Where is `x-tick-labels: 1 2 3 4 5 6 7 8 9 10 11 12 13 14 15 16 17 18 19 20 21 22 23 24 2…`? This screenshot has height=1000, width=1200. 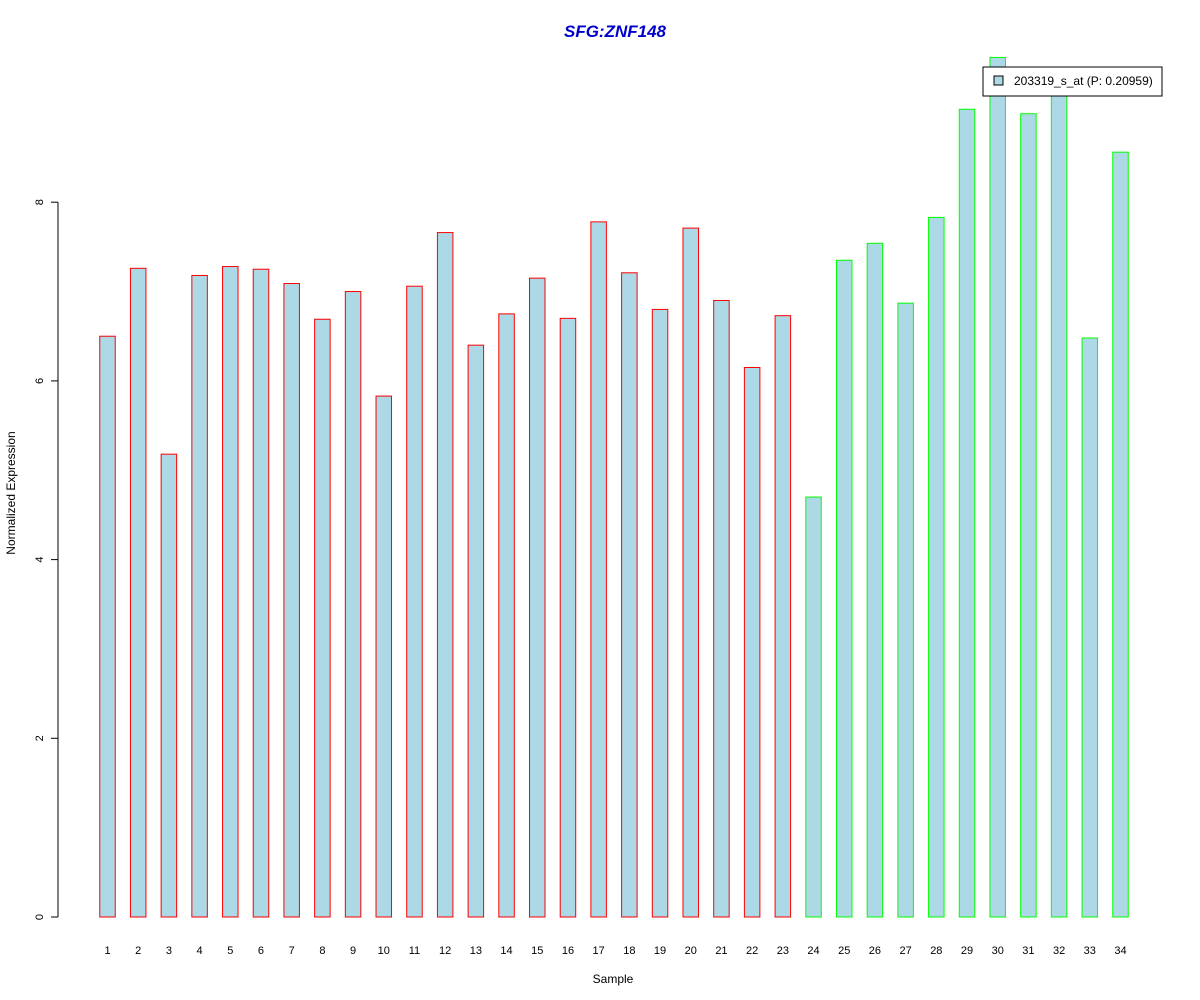 x-tick-labels: 1 2 3 4 5 6 7 8 9 10 11 12 13 14 15 16 17 18 19 20 21 22 23 24 2… is located at coordinates (615, 951).